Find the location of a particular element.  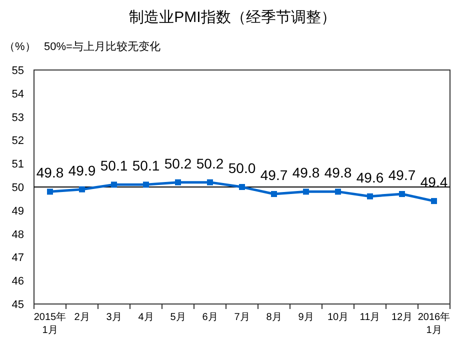

y-tick-label: 51 is located at coordinates (18, 164).